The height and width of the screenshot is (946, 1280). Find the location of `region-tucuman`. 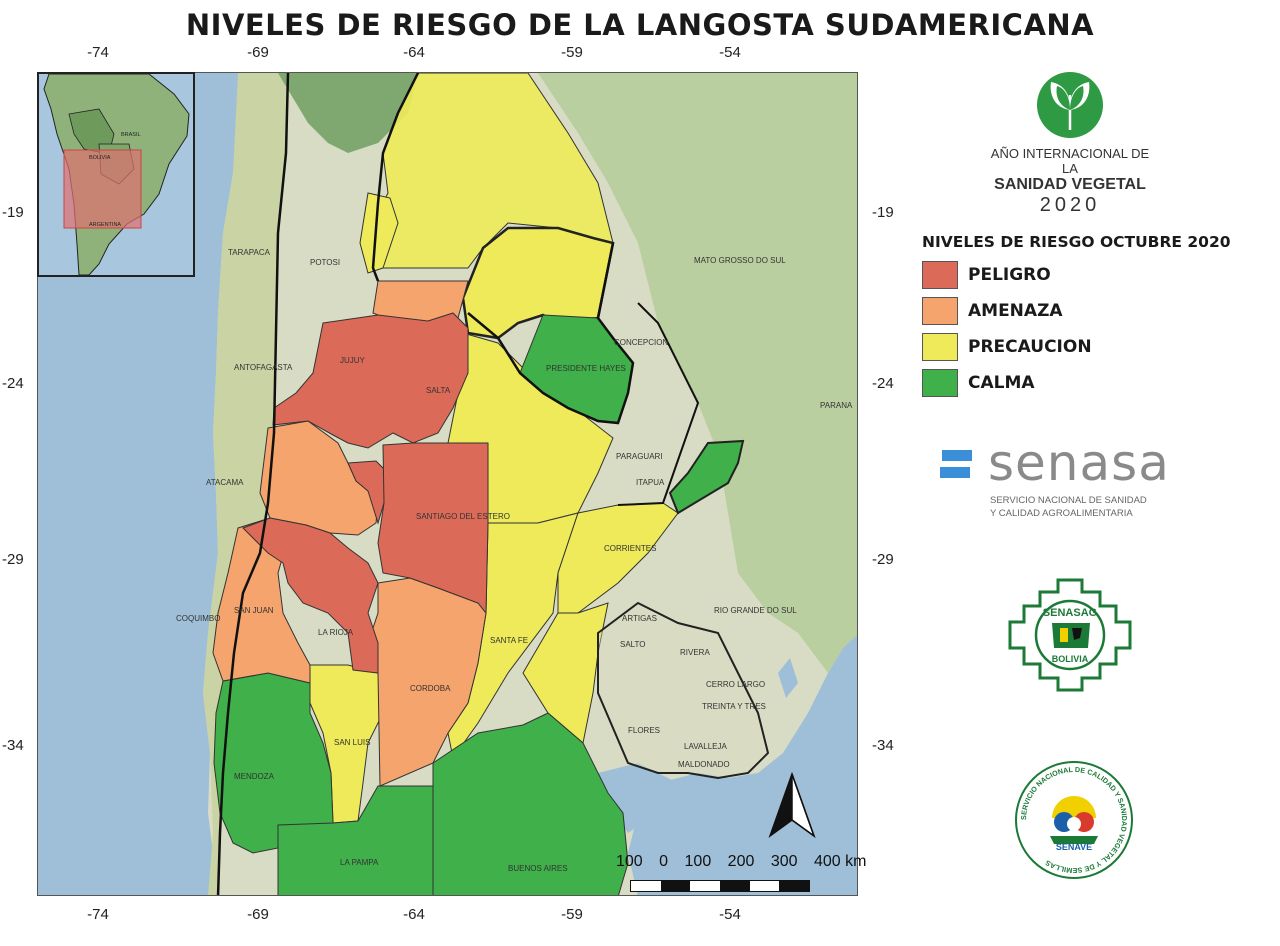

region-tucuman is located at coordinates (368, 492).